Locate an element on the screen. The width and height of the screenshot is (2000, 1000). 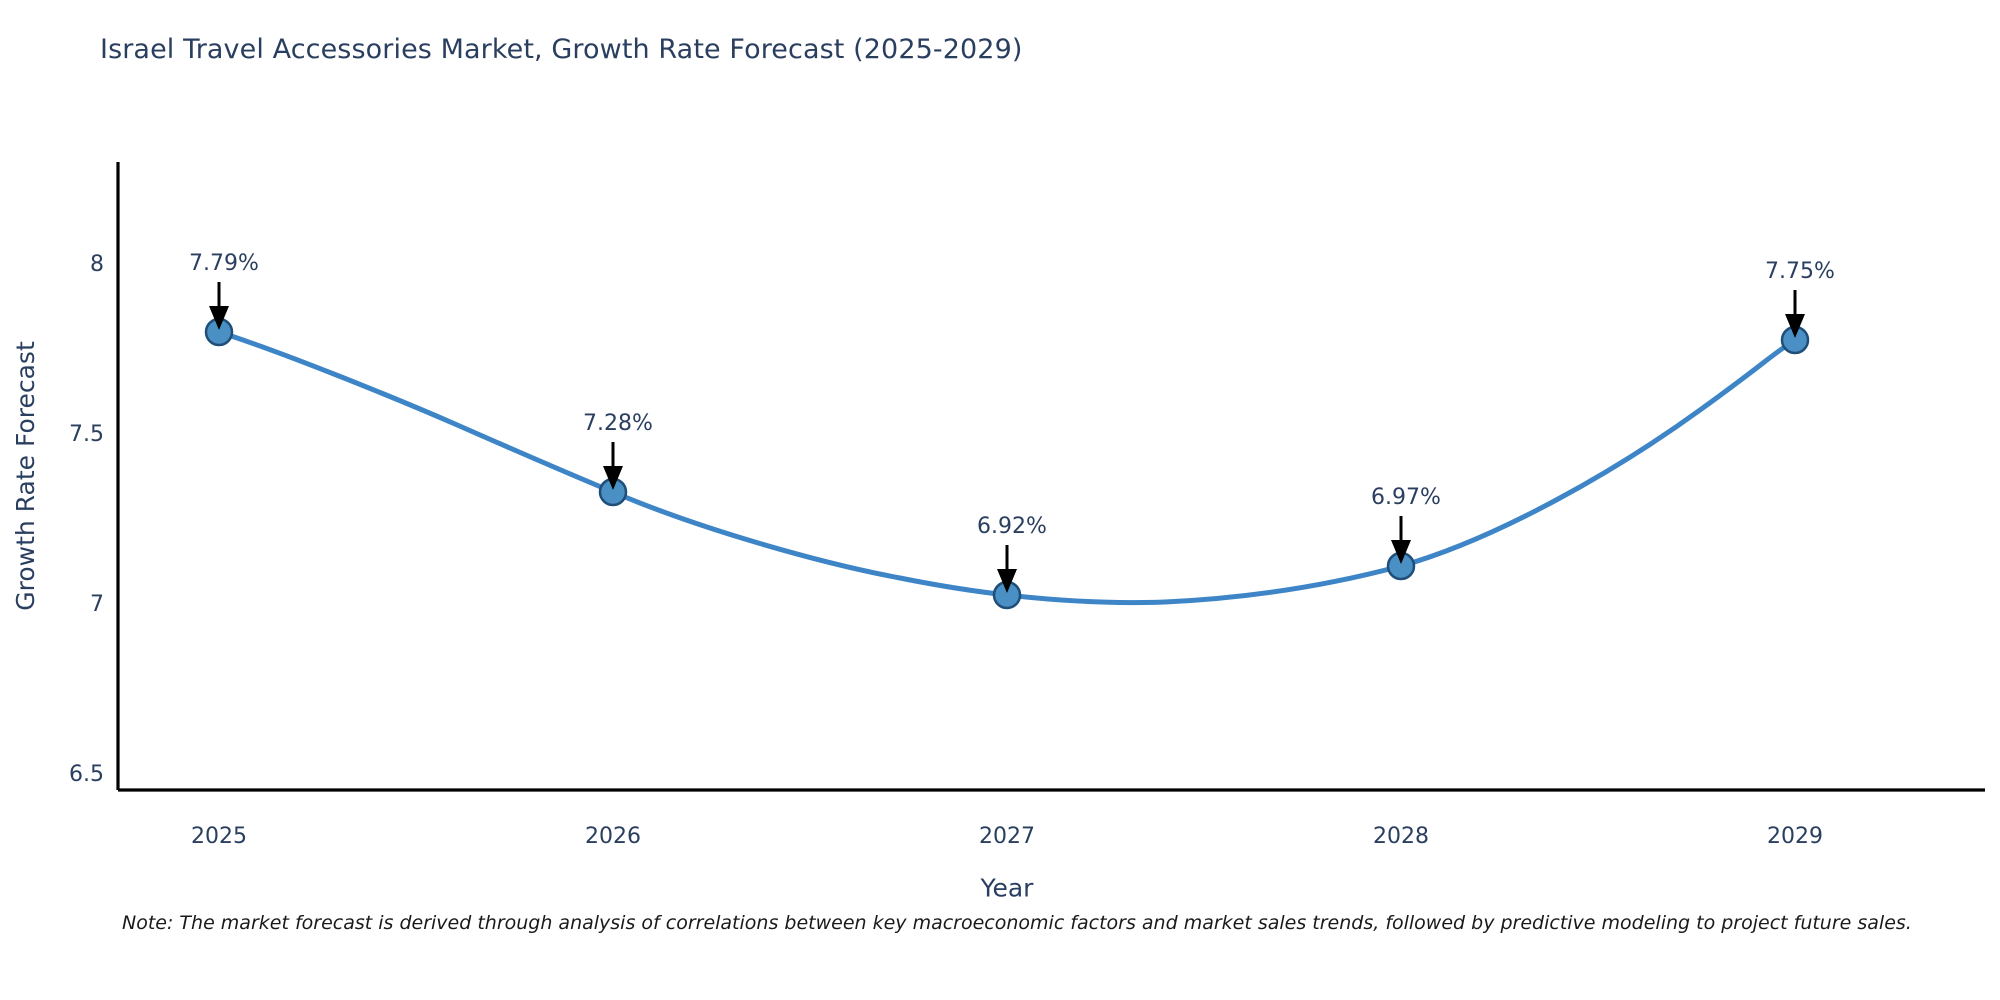
x-axis-ticks: 2025 2026 2027 2028 2029 is located at coordinates (1007, 836).